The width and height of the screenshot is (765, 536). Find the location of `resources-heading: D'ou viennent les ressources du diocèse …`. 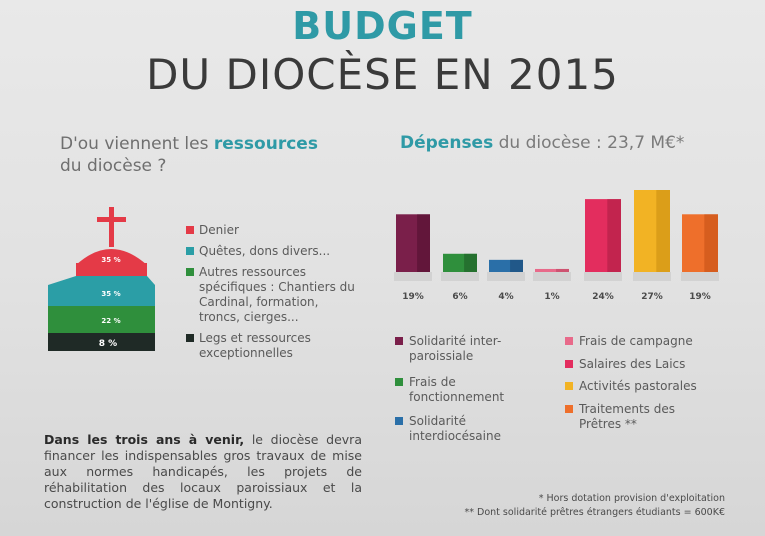

resources-heading: D'ou viennent les ressources du diocèse … is located at coordinates (210, 155).